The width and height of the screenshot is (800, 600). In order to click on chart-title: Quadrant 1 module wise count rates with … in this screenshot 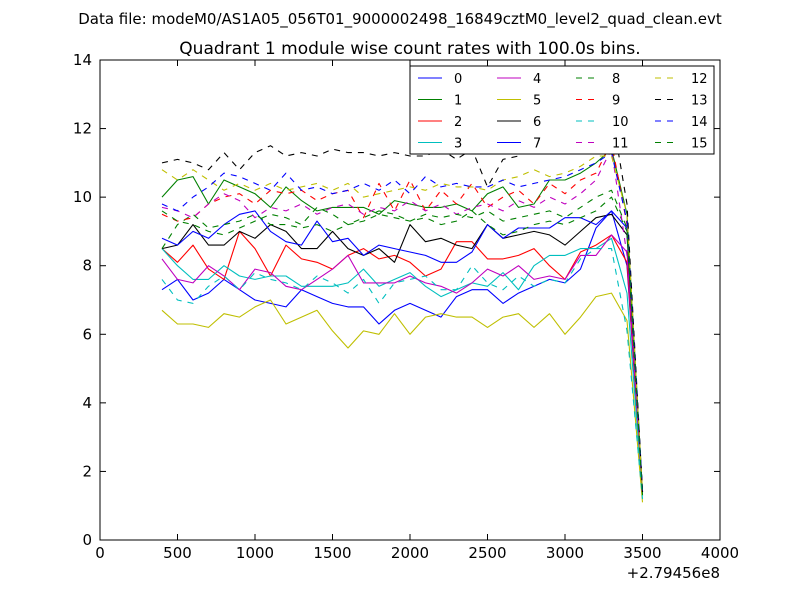, I will do `click(409, 49)`.